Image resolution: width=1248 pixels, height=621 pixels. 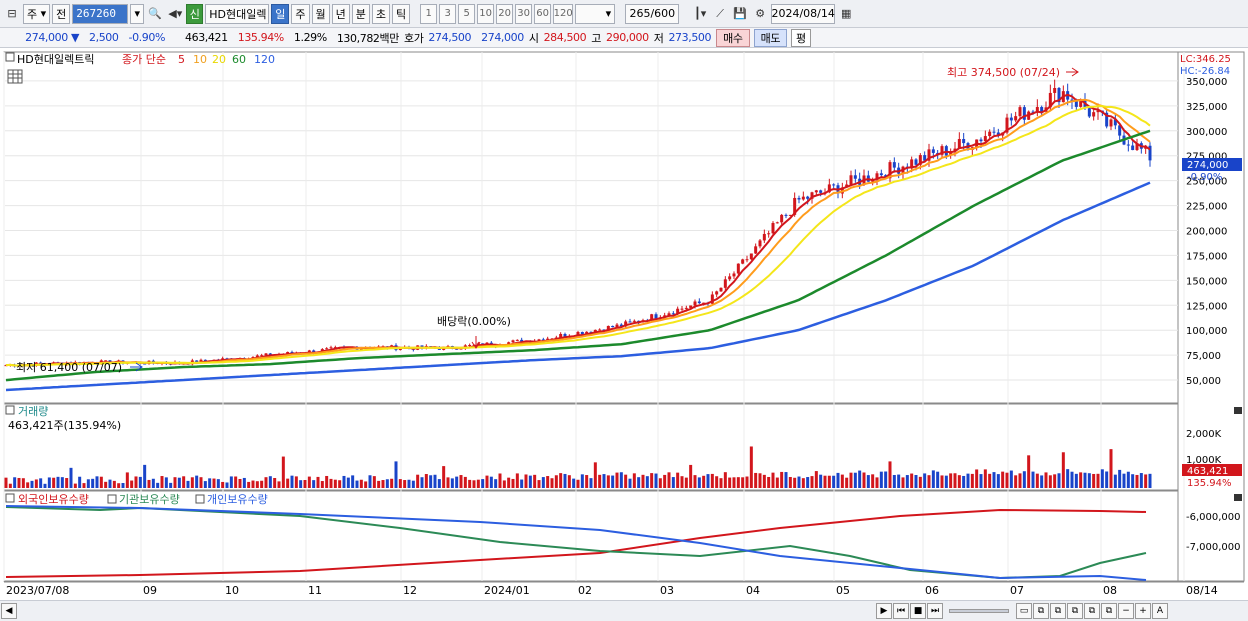 I want to click on window-1-icon: ▭, so click(x=1024, y=611).